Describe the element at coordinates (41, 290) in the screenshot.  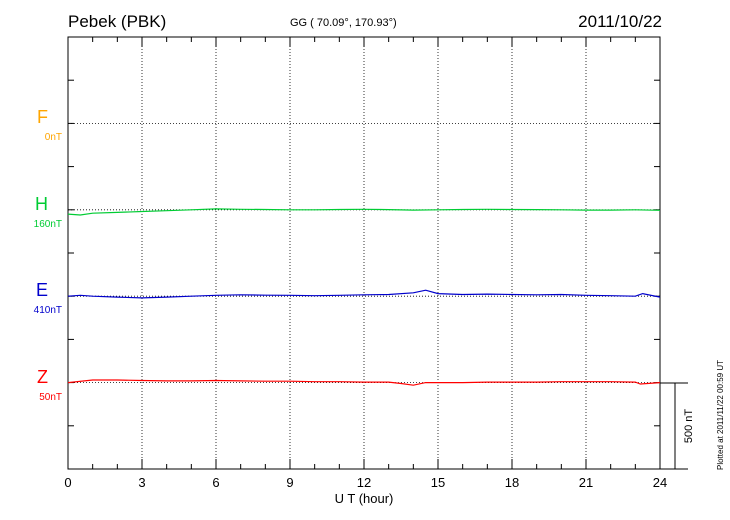
I see `component-e-letter: E` at that location.